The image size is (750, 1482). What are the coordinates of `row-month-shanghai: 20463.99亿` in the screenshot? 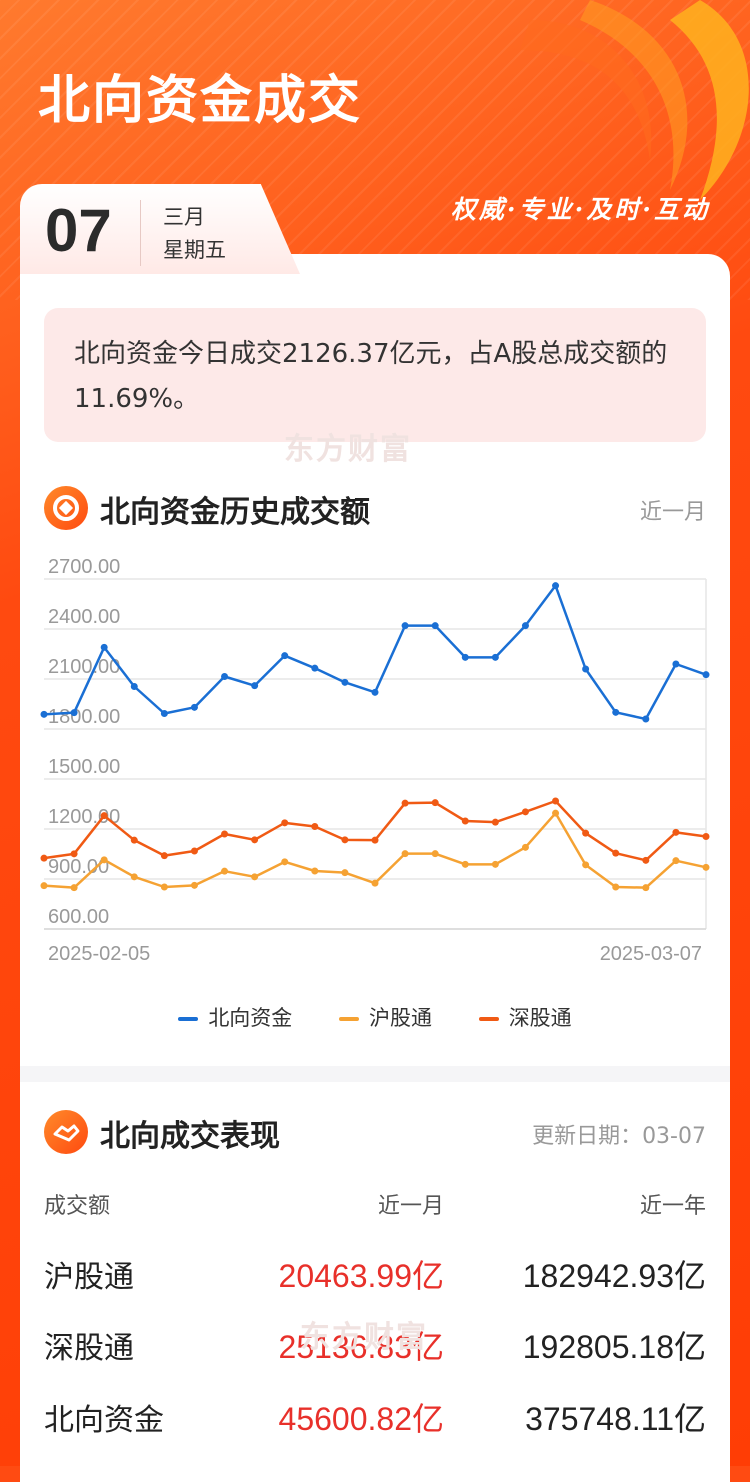 It's located at (361, 1276).